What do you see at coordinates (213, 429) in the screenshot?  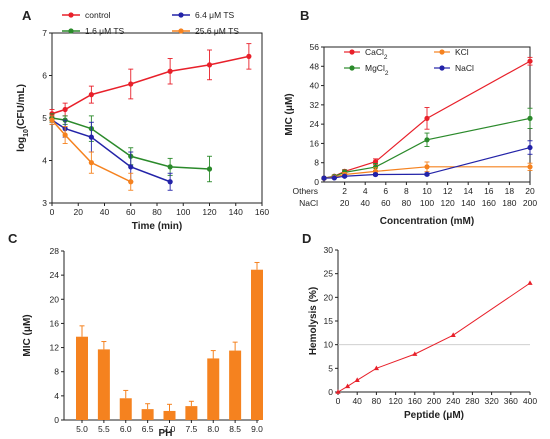 I see `panel-c-x-tick-label: 8.0` at bounding box center [213, 429].